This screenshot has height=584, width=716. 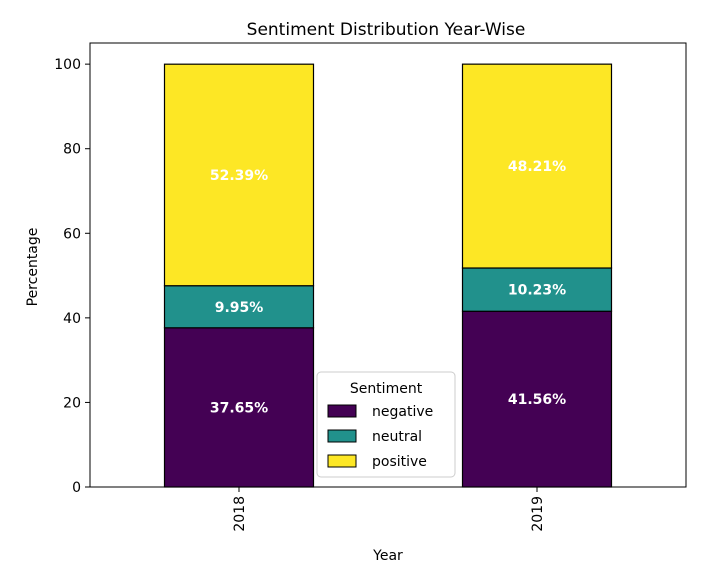 What do you see at coordinates (72, 234) in the screenshot?
I see `y-tick-label-60: 60` at bounding box center [72, 234].